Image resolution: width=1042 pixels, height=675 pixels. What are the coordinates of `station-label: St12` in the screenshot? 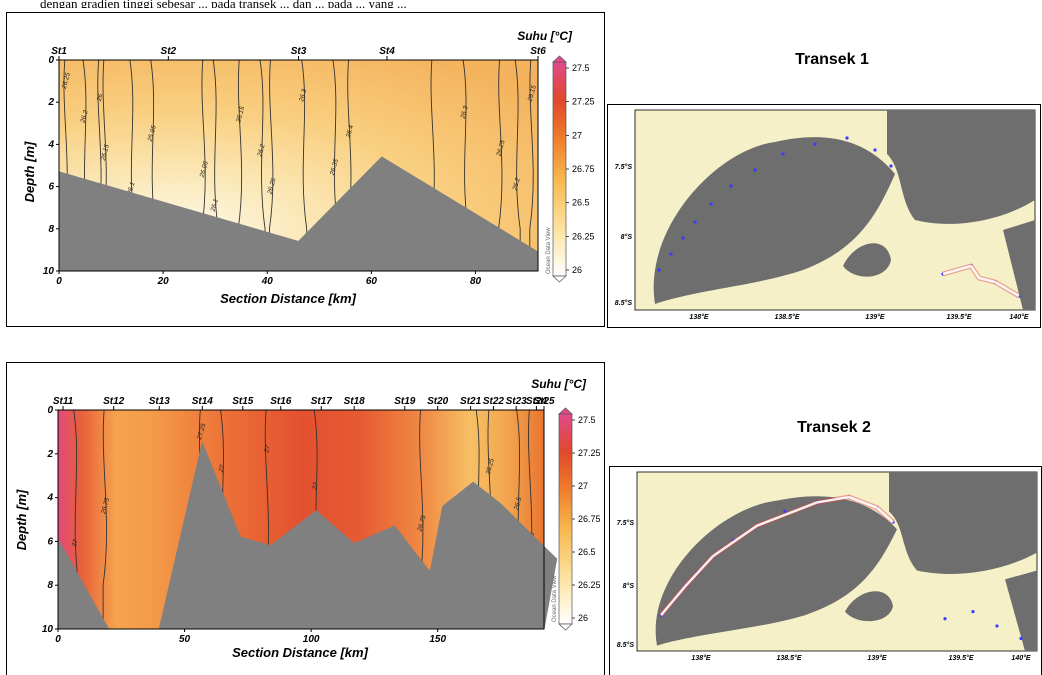 It's located at (114, 401).